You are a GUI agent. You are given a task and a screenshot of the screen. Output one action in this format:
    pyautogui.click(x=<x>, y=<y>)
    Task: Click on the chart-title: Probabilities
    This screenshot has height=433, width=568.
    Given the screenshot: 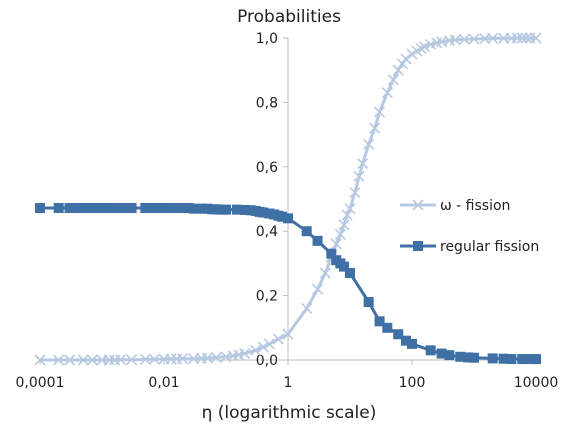 What is the action you would take?
    pyautogui.click(x=289, y=17)
    